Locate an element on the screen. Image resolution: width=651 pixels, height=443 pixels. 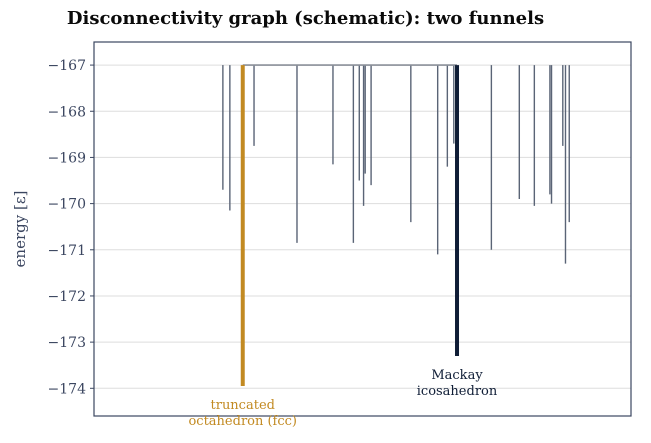
y-tick-label: −174 is located at coordinates (67, 389).